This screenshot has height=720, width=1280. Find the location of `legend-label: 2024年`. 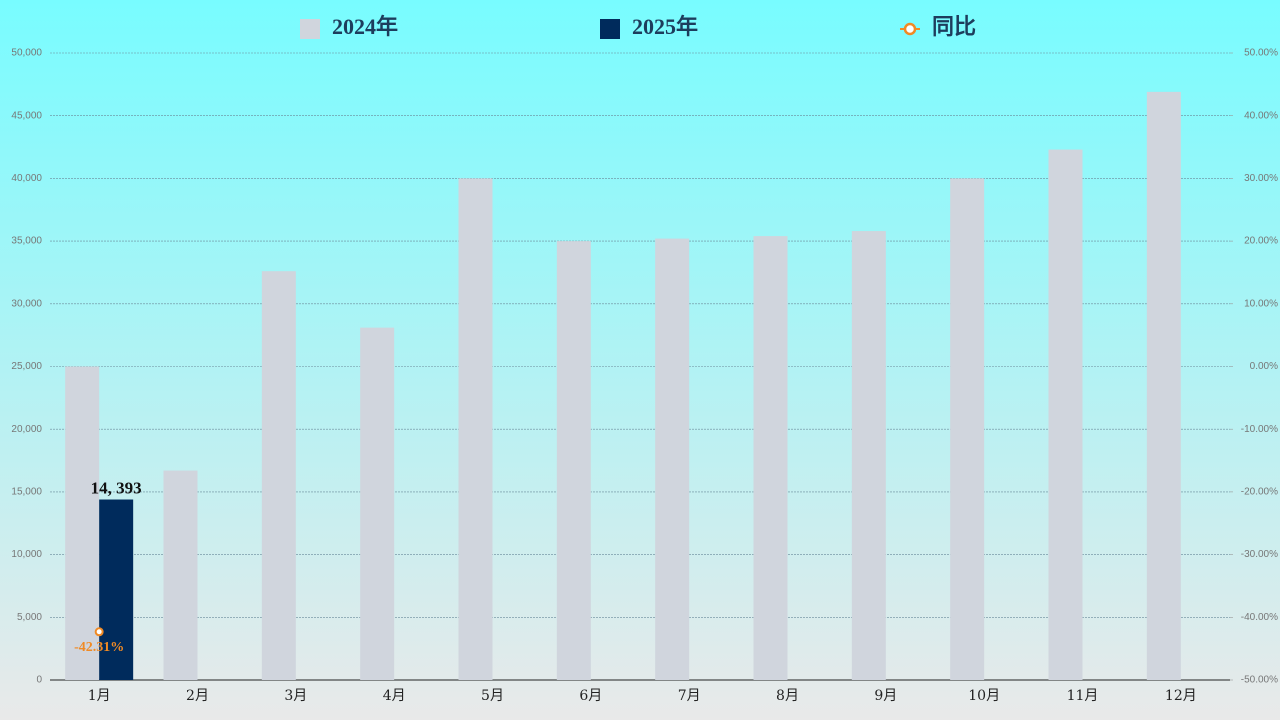

legend-label: 2024年 is located at coordinates (365, 26).